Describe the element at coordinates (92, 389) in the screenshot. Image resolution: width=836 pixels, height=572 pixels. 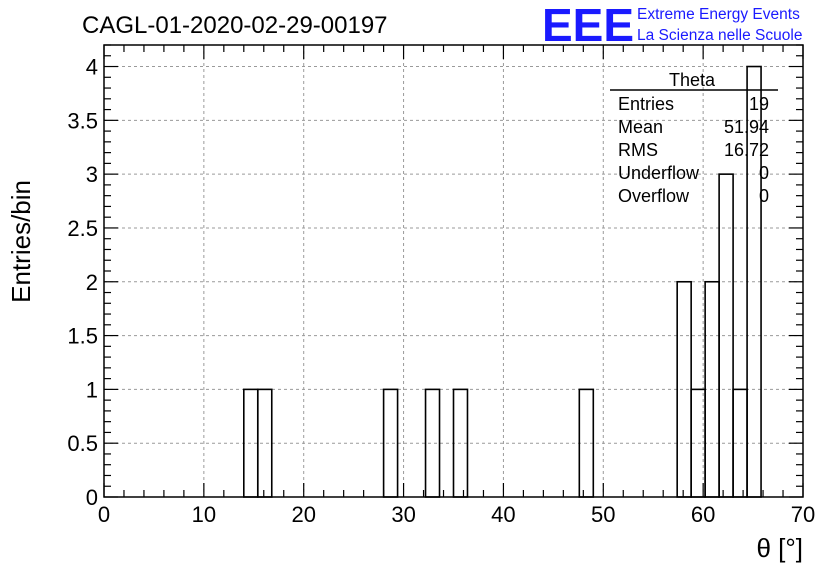
I see `y-tick-label: 1` at that location.